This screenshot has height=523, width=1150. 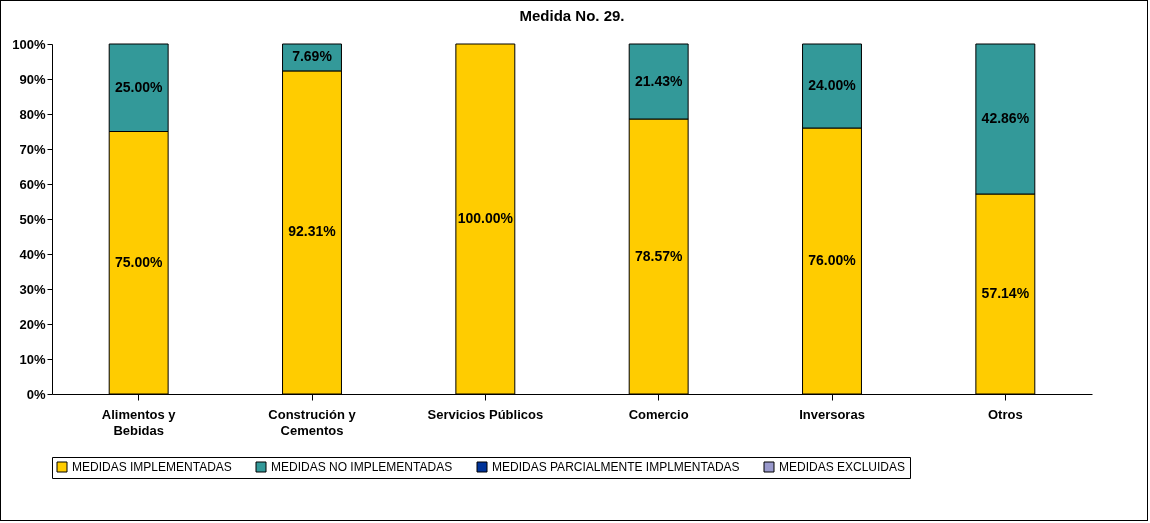 What do you see at coordinates (32, 114) in the screenshot?
I see `y-tick-label: 80%` at bounding box center [32, 114].